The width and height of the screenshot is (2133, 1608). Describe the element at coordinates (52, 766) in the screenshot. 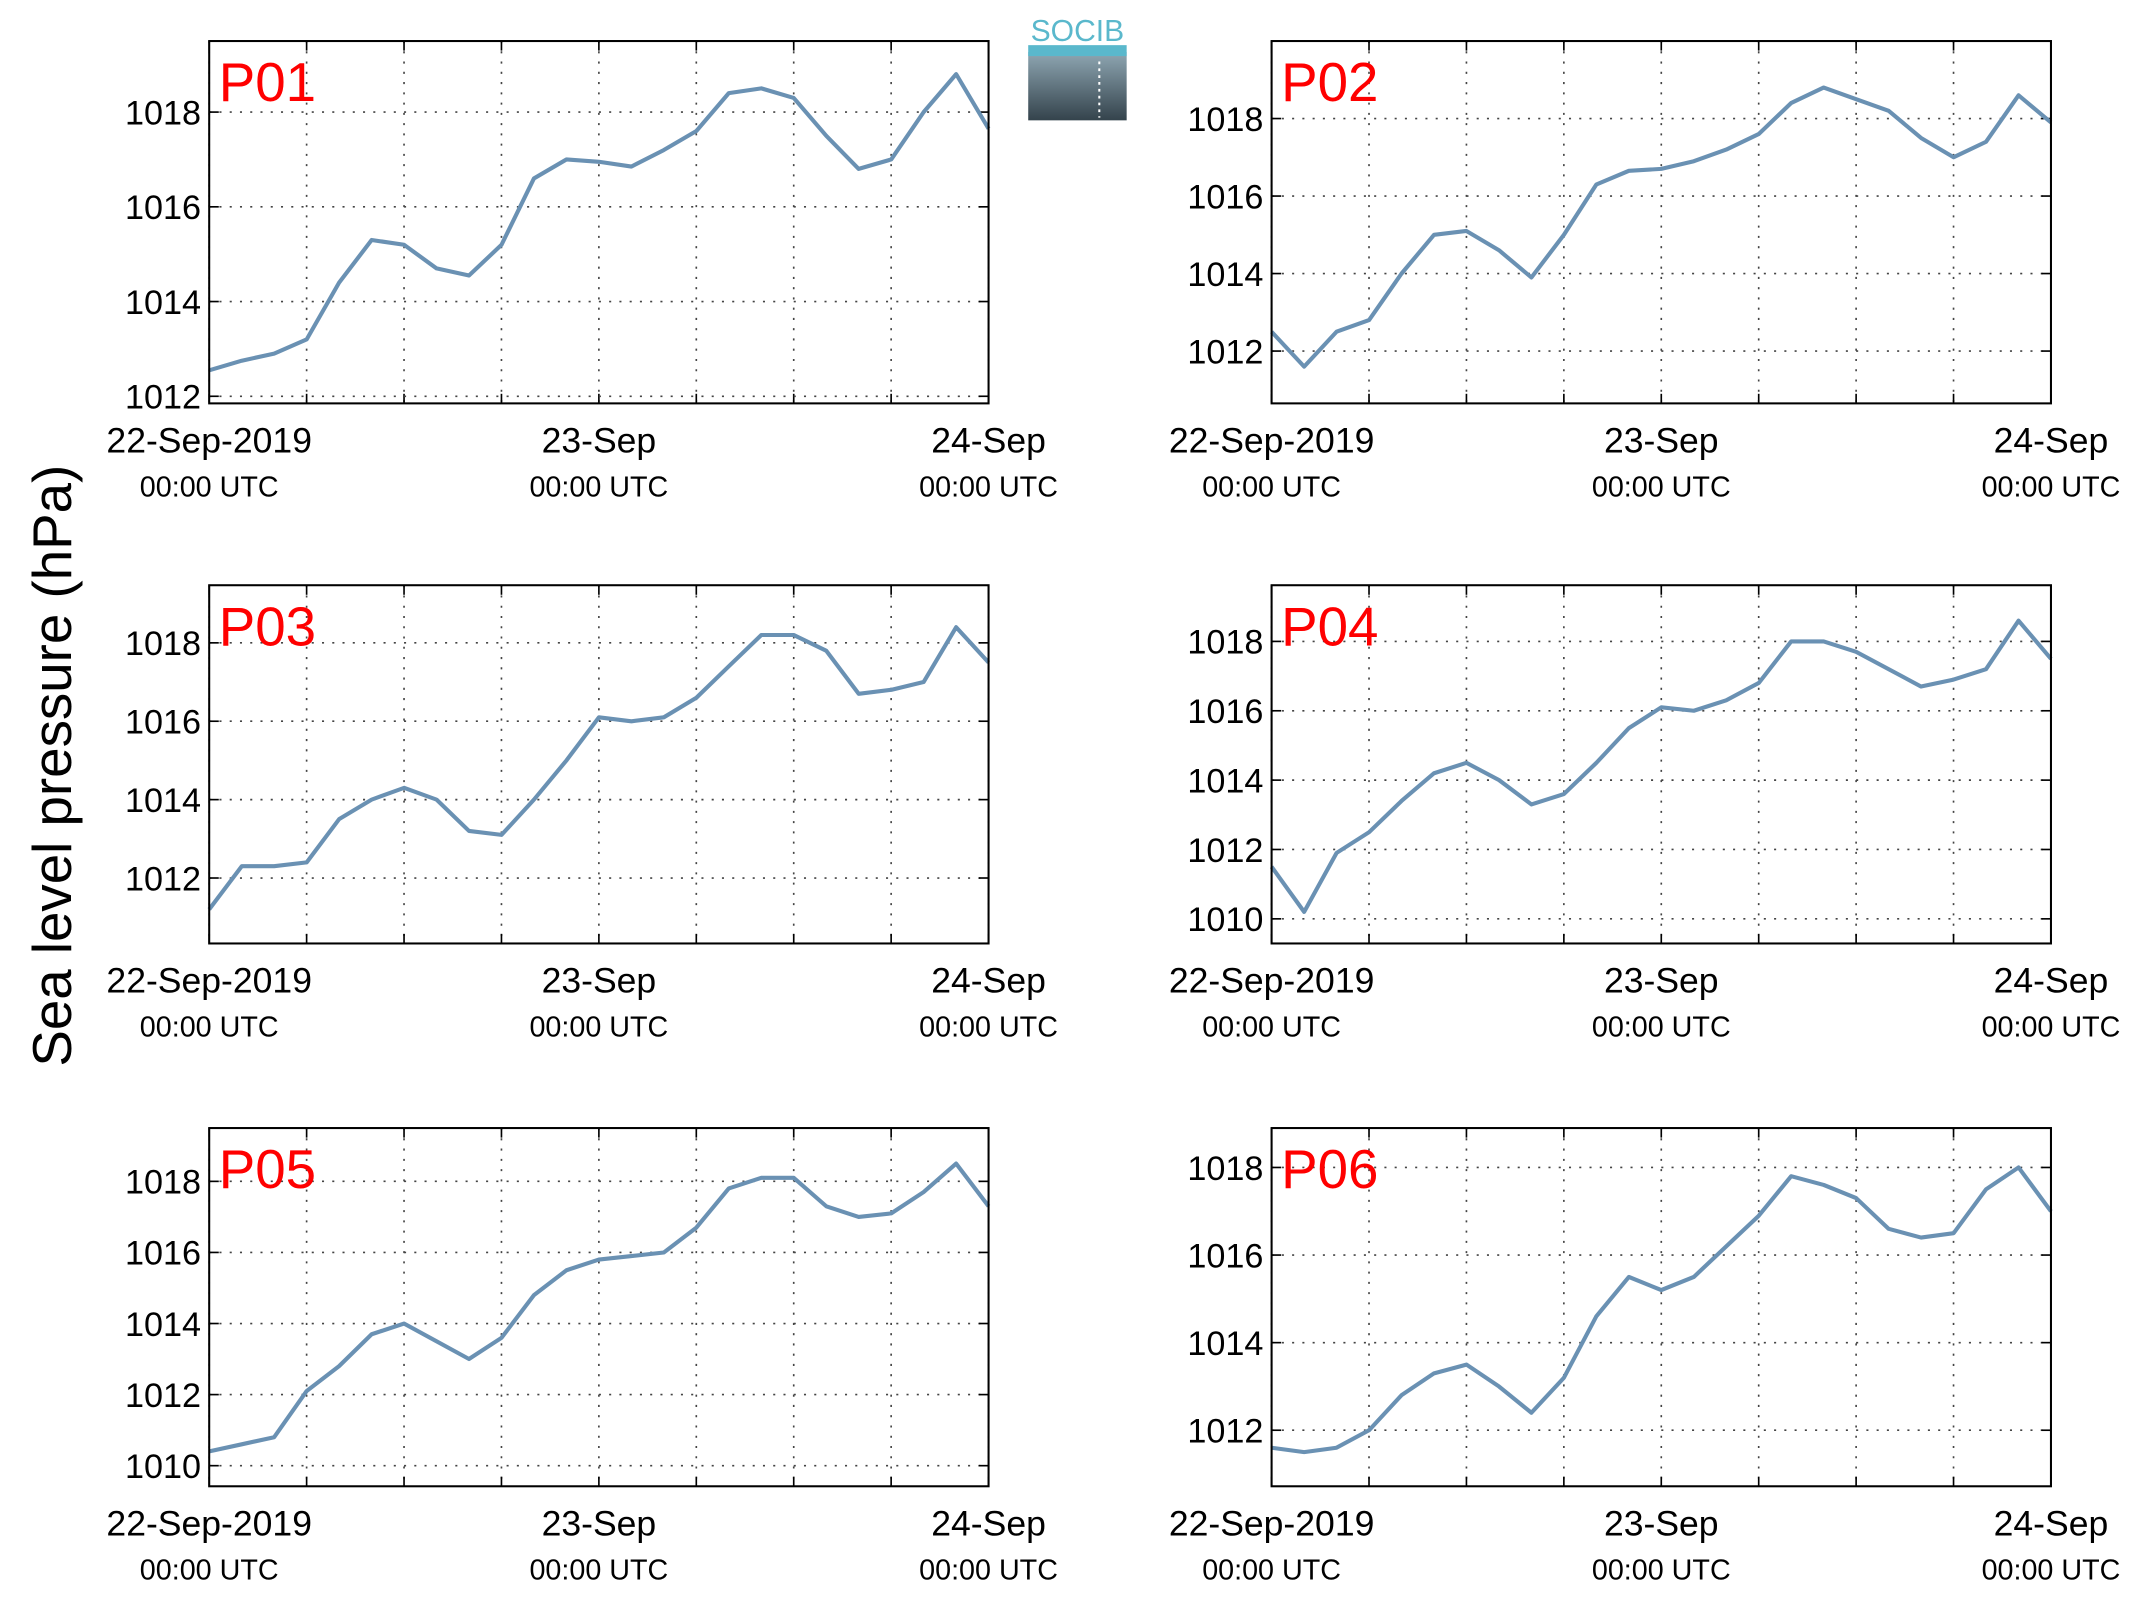

I see `y-axis-label: Sea level pressure (hPa)` at that location.